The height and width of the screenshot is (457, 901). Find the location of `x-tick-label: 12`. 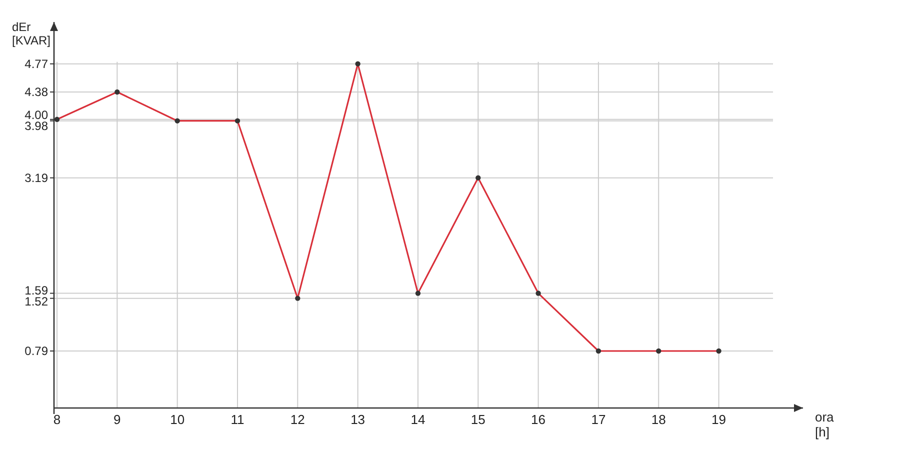

x-tick-label: 12 is located at coordinates (297, 419).